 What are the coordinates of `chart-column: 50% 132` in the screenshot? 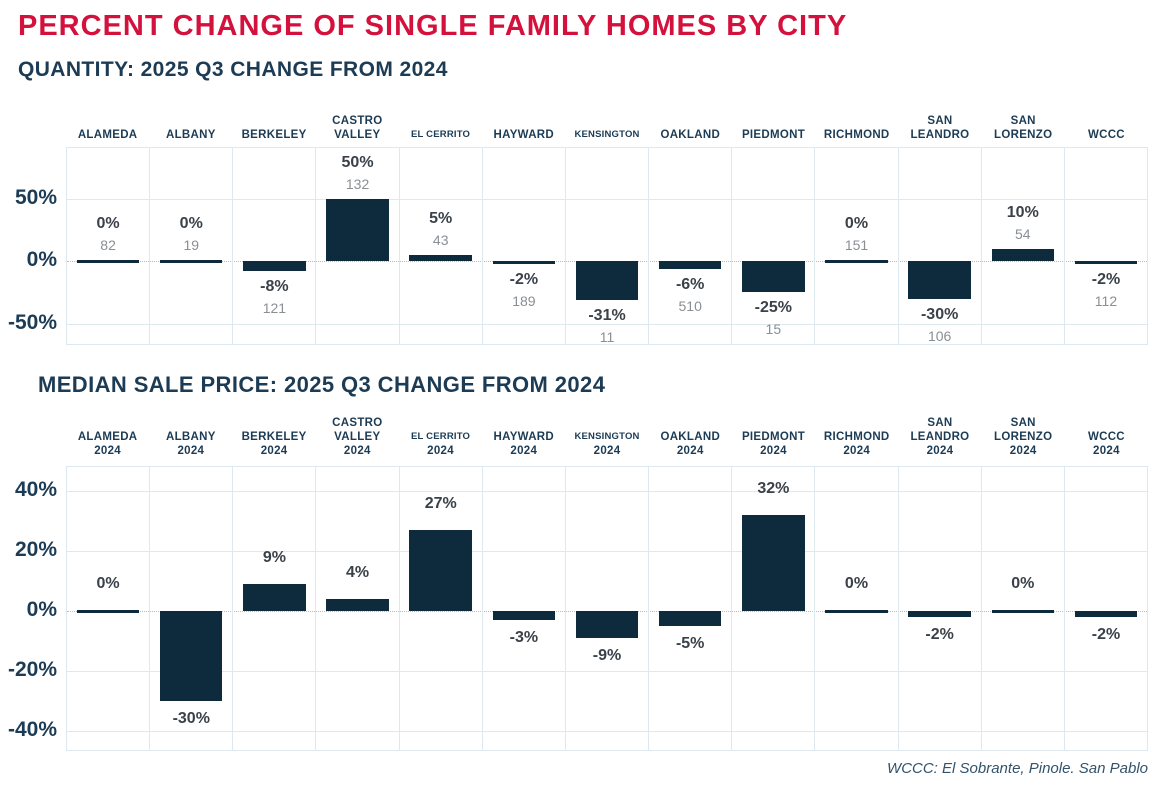 It's located at (358, 246).